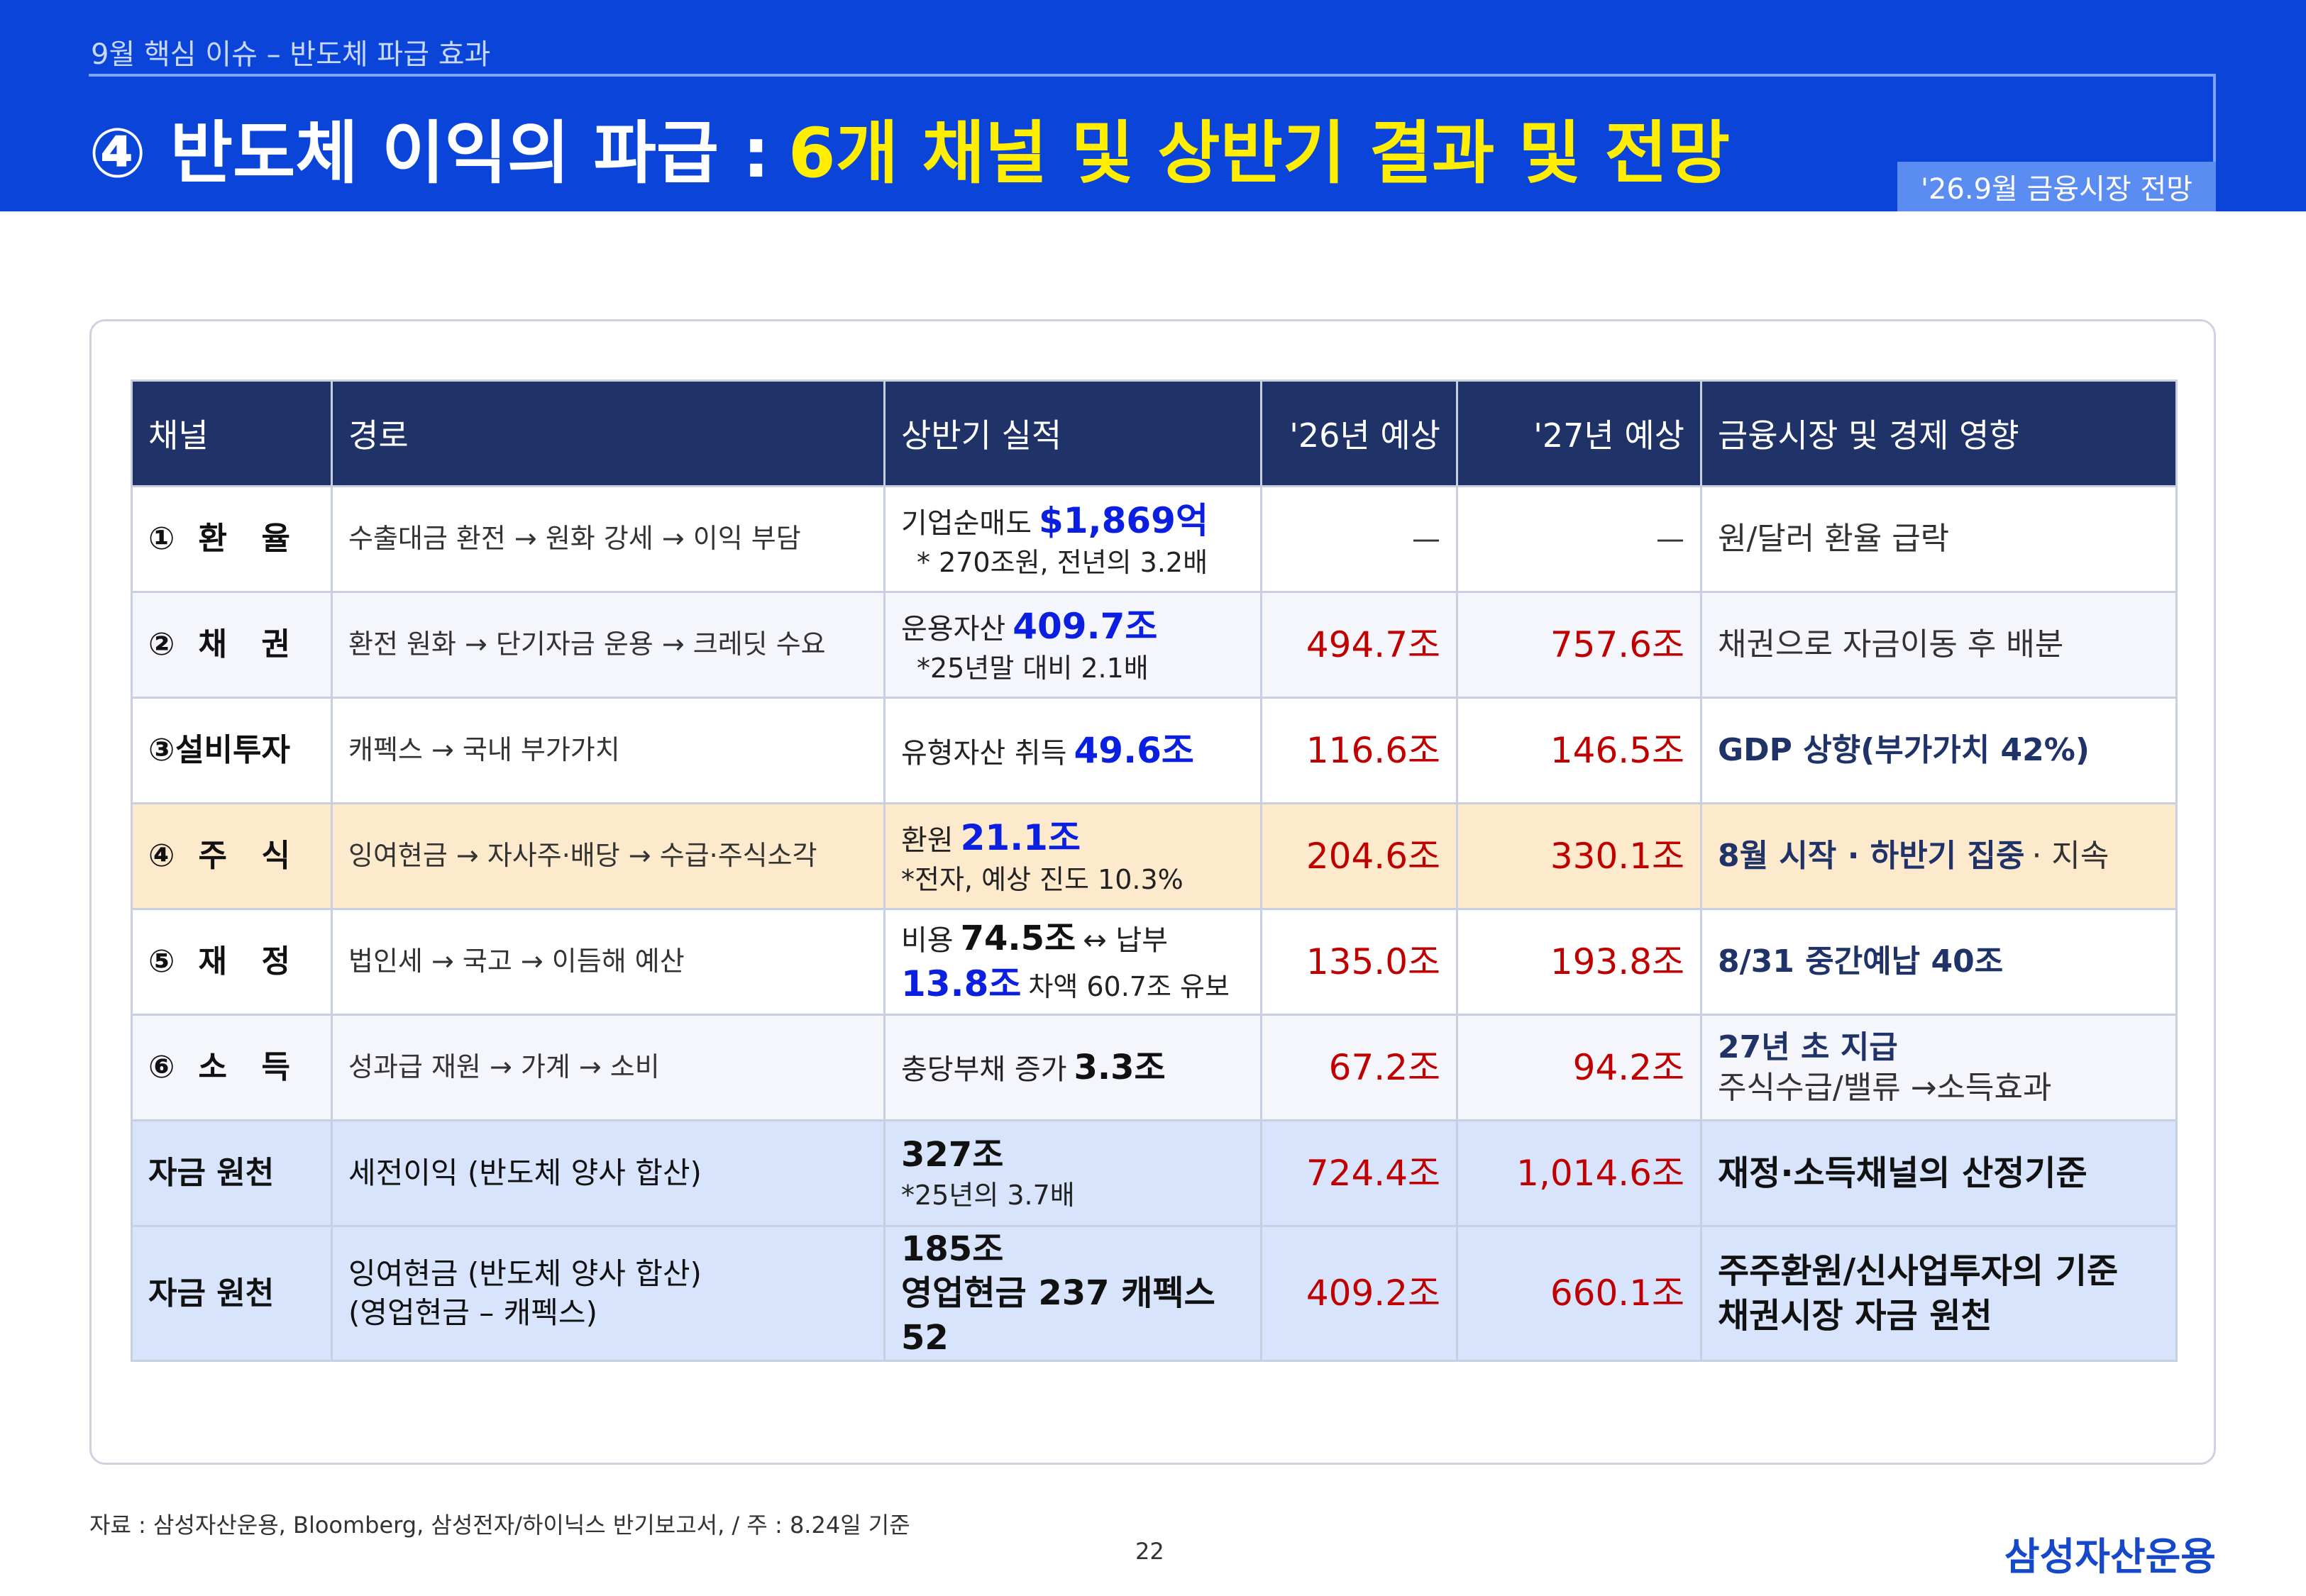 The image size is (2306, 1596). Describe the element at coordinates (219, 644) in the screenshot. I see `channel: ②채 권` at that location.